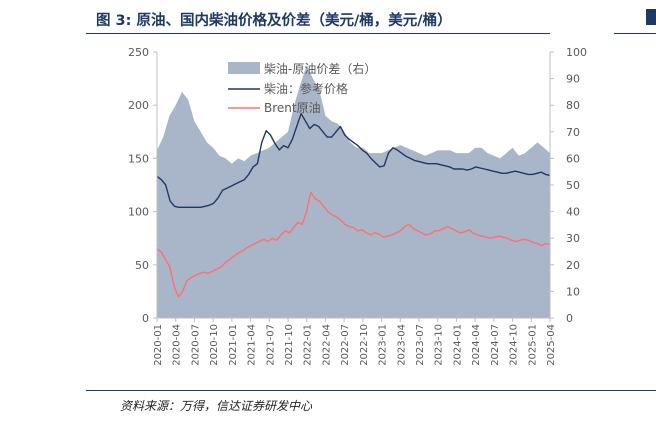 This screenshot has height=422, width=656. What do you see at coordinates (573, 158) in the screenshot?
I see `right-tick-label: 60` at bounding box center [573, 158].